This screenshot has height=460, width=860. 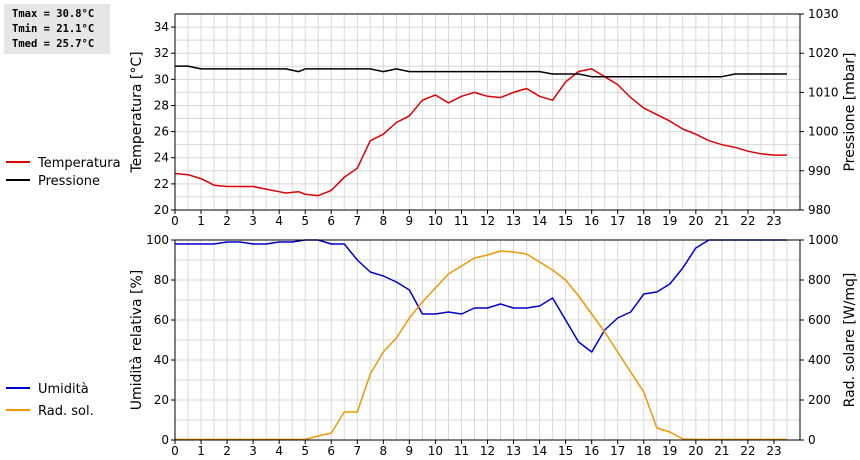 What do you see at coordinates (476, 219) in the screenshot?
I see `x-ticks-top: 0 1 2 3 4 5 6 7 8 9 10 11 12 13 14 15 16 17 18 19 20 21 22 23` at bounding box center [476, 219].